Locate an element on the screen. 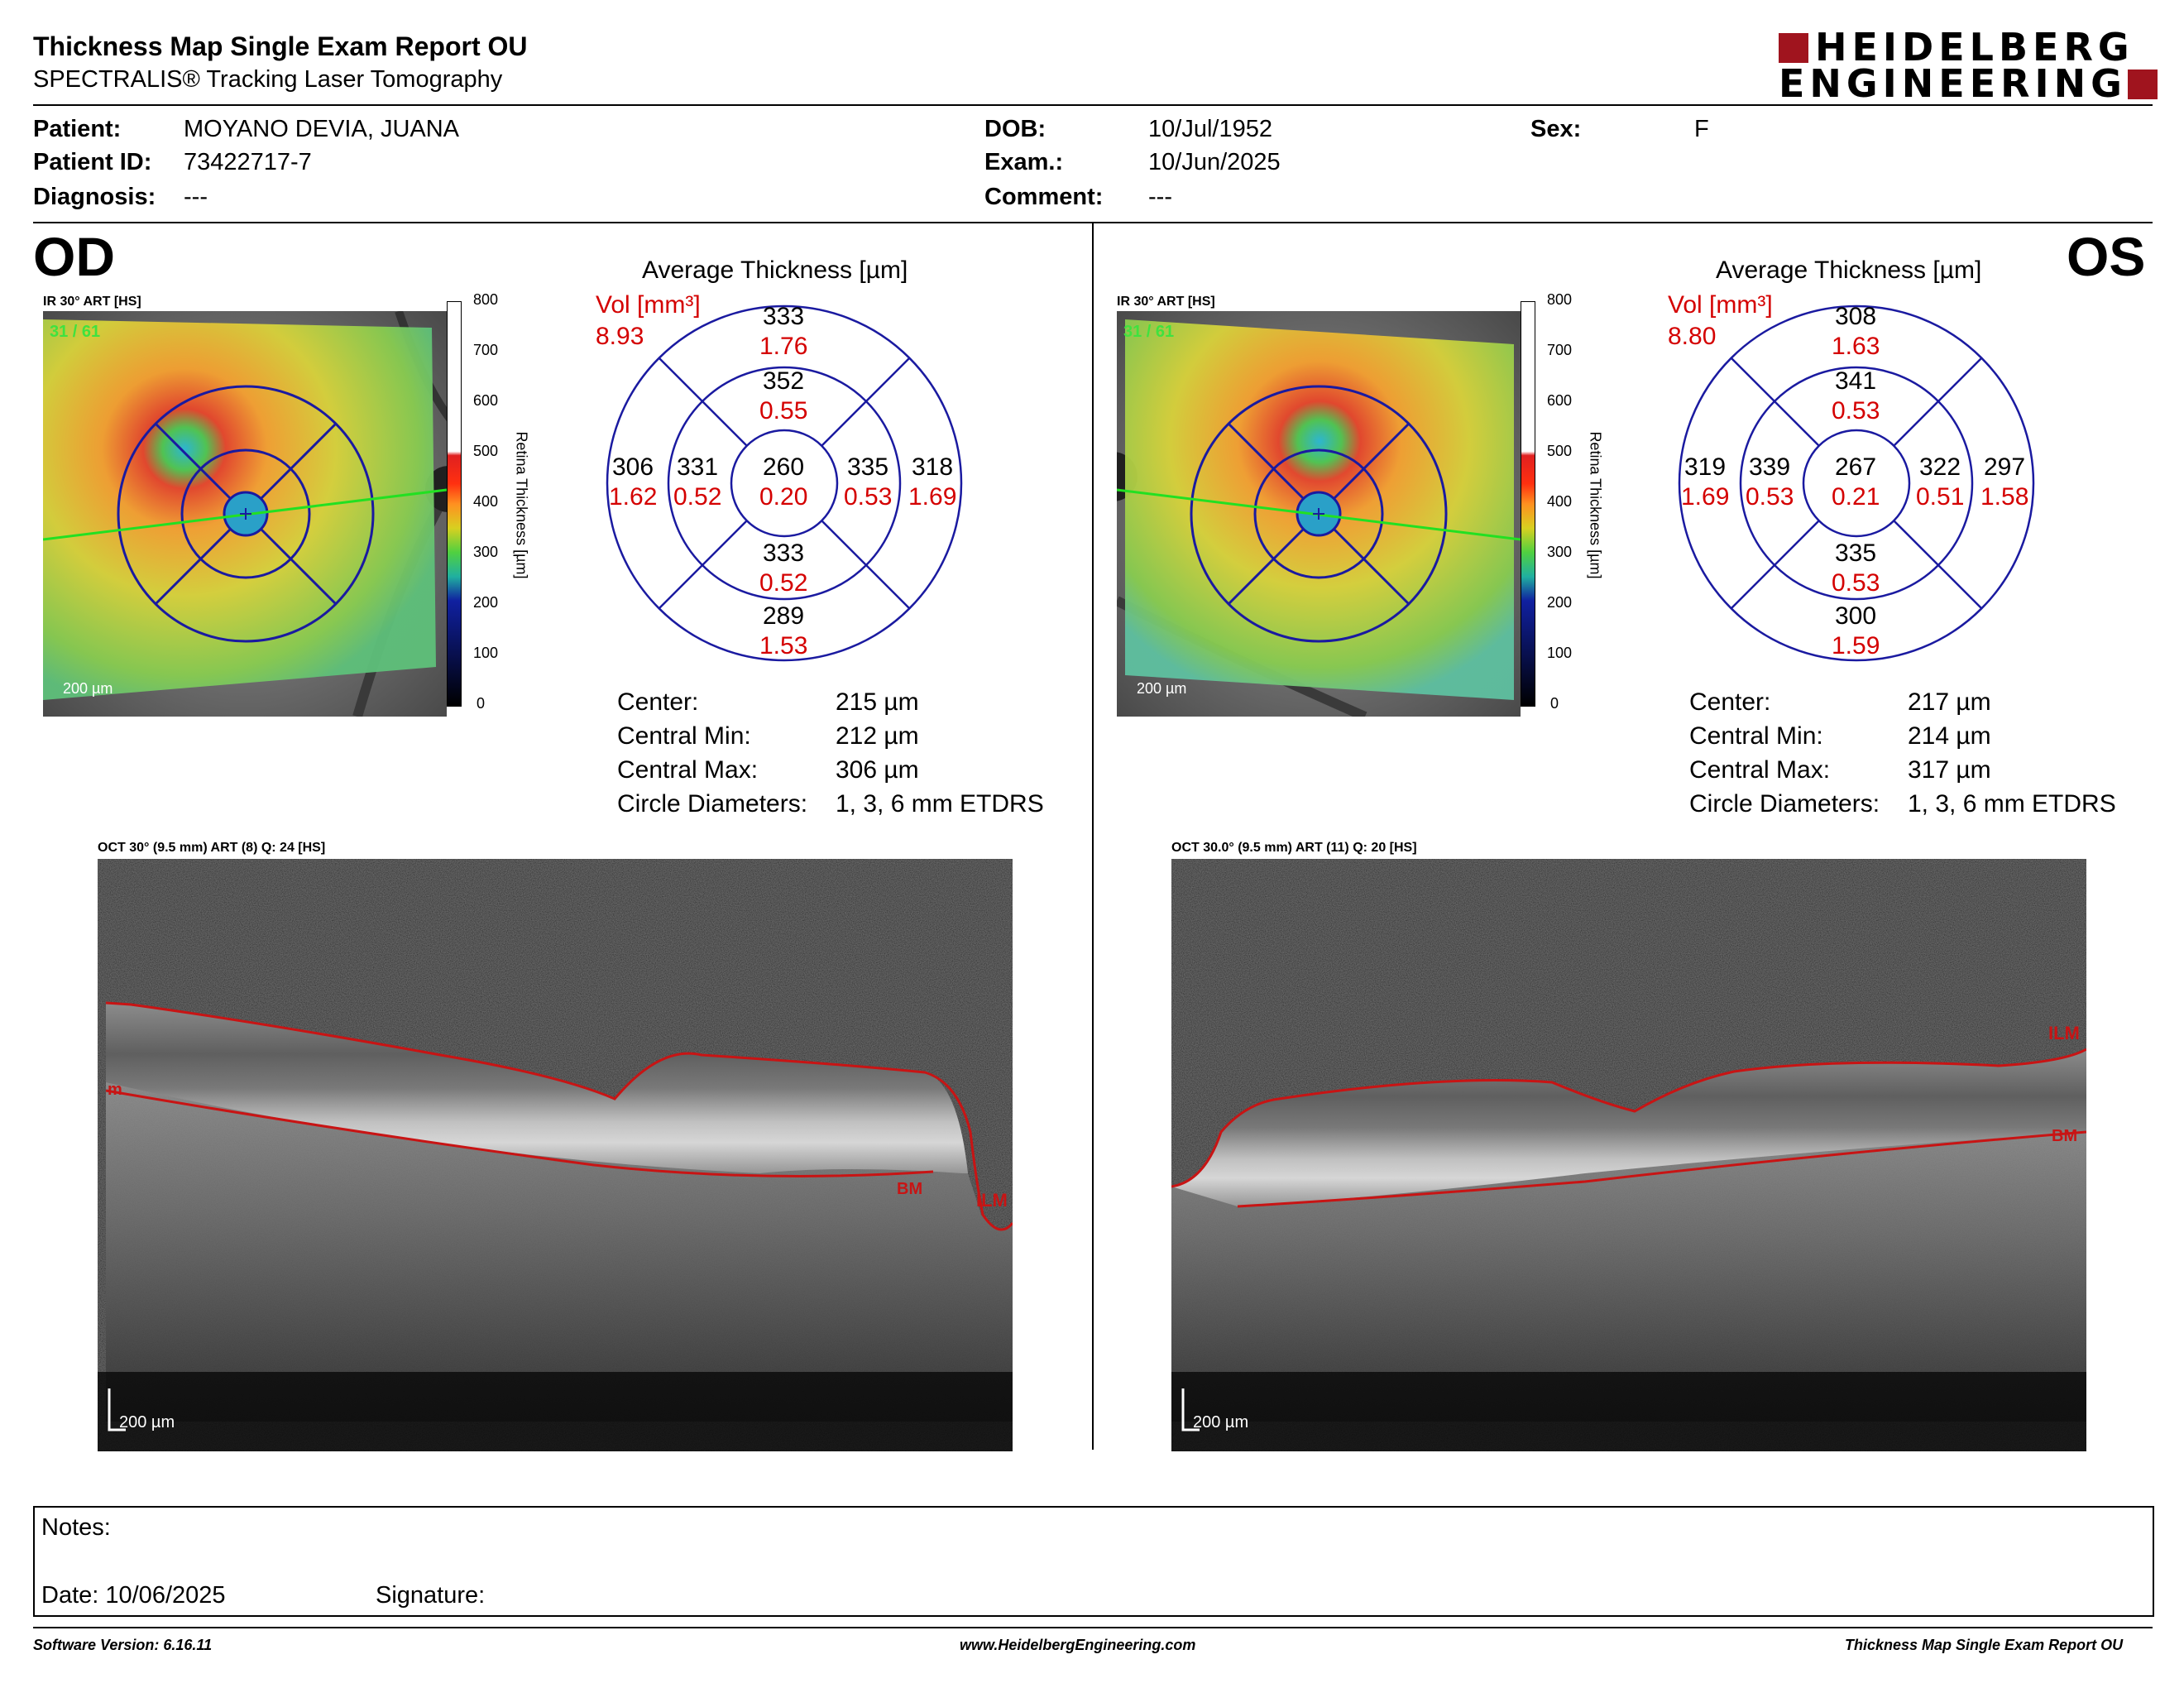 Image resolution: width=2184 pixels, height=1688 pixels. os-inner-right-vol: 0.51 is located at coordinates (1940, 497).